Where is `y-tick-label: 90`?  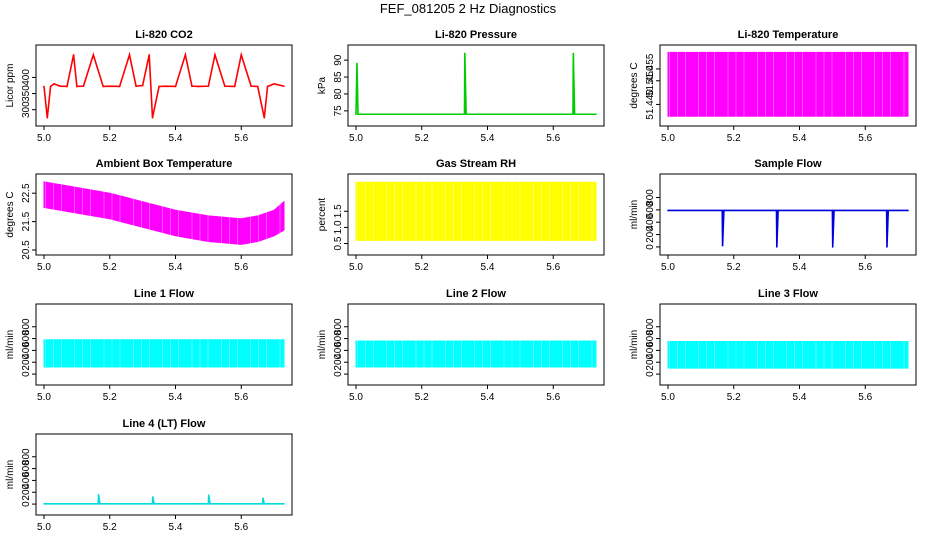 y-tick-label: 90 is located at coordinates (338, 60).